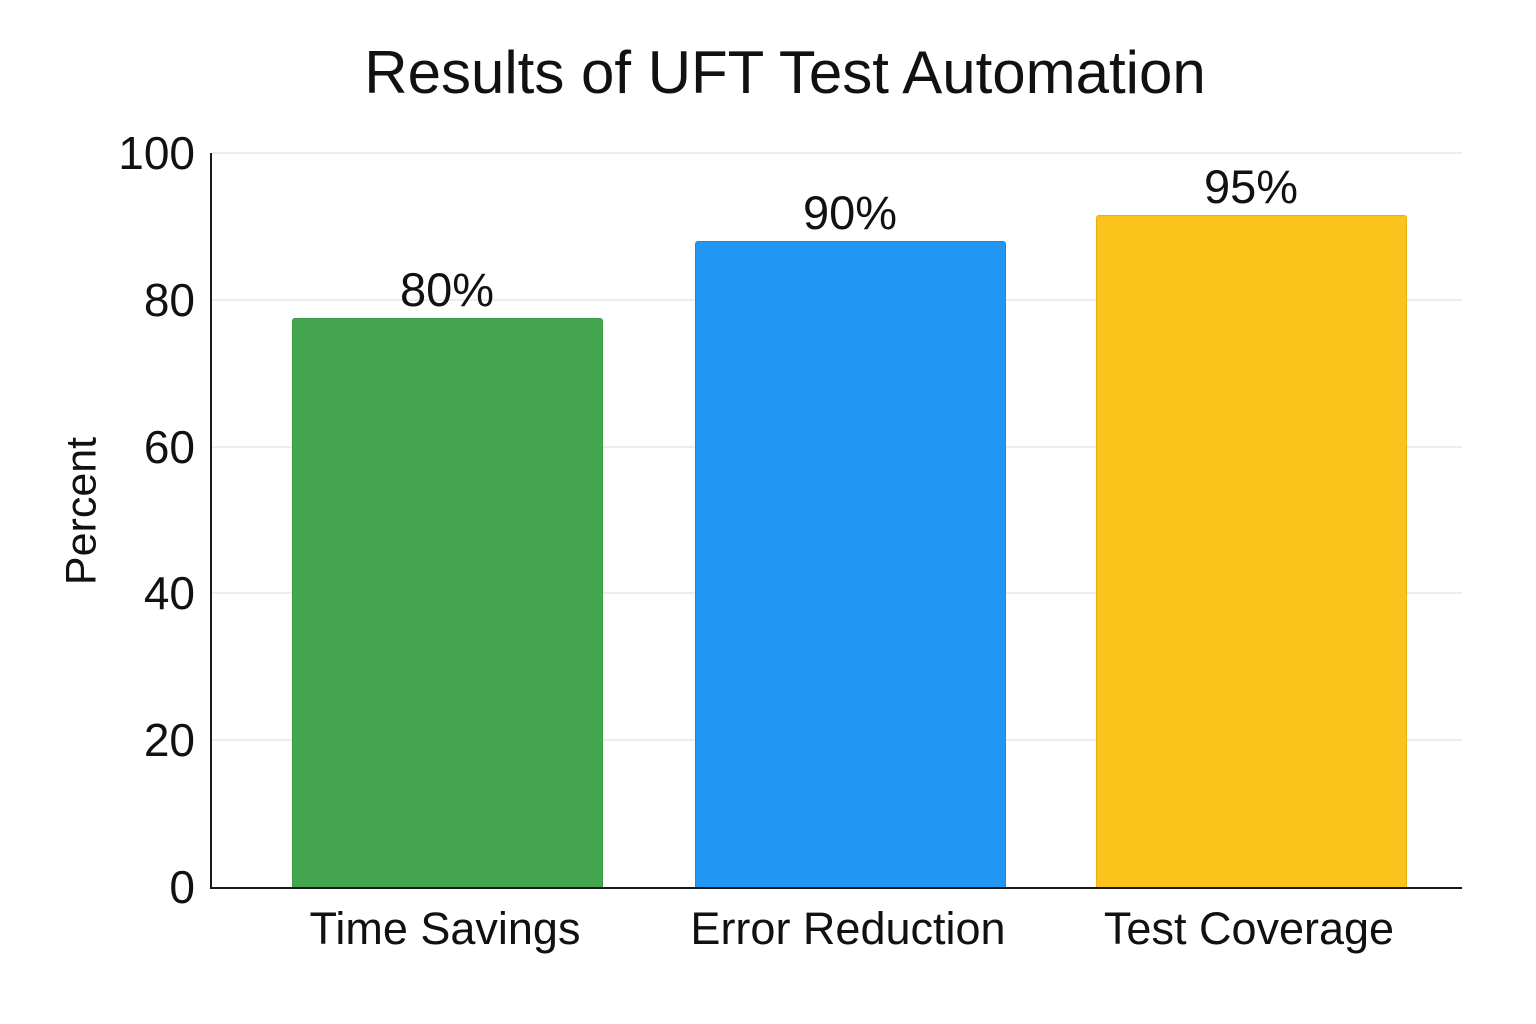 This screenshot has width=1536, height=1024. I want to click on y-tick-label-100: 100, so click(156, 153).